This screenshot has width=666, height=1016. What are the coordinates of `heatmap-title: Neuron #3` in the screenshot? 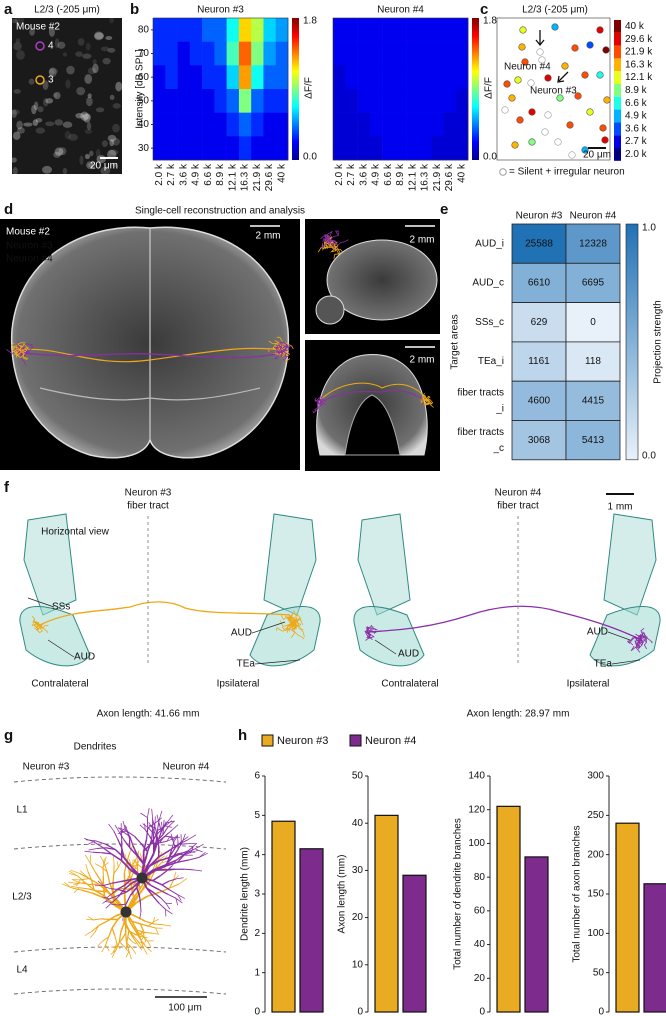 It's located at (220, 10).